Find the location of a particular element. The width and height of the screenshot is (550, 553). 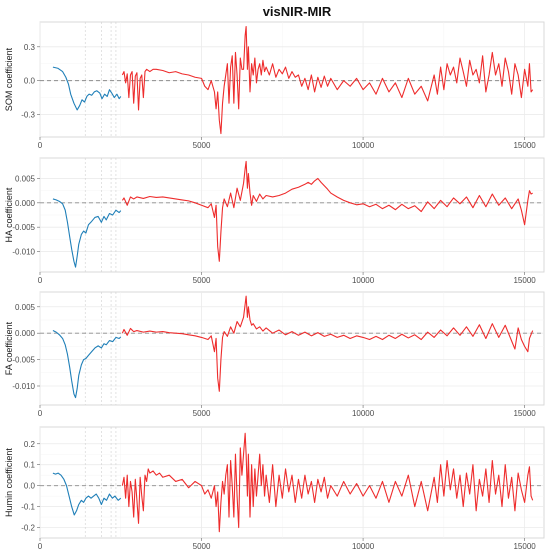

y-axis-label: HA coefficient is located at coordinates (9, 214).